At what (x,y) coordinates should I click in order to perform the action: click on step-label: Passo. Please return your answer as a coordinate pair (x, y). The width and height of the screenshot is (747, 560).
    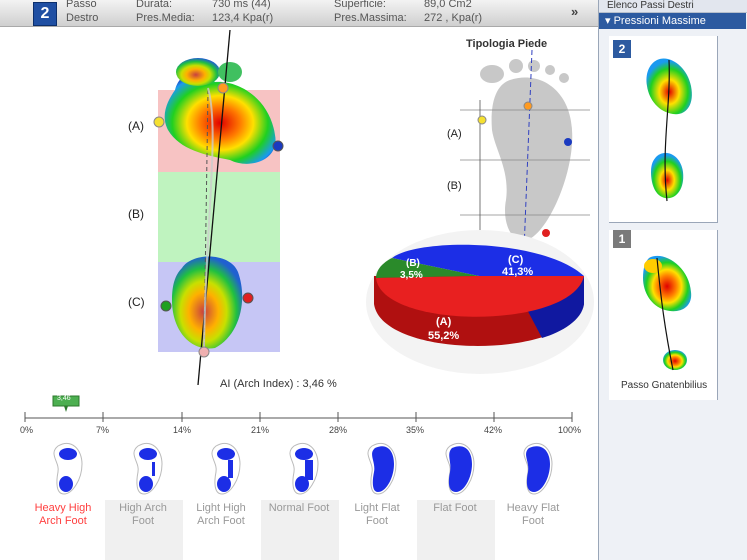
    Looking at the image, I should click on (81, 5).